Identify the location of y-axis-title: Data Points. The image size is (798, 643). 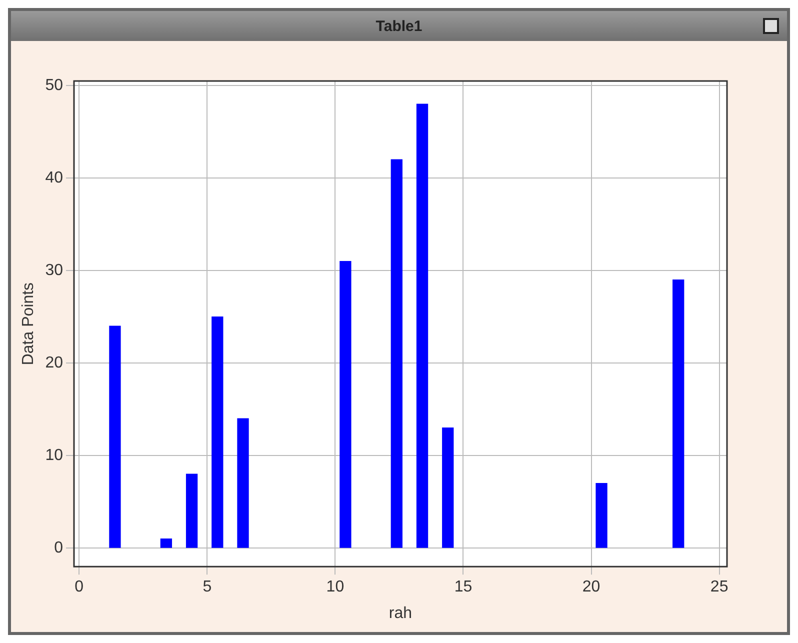
(29, 324).